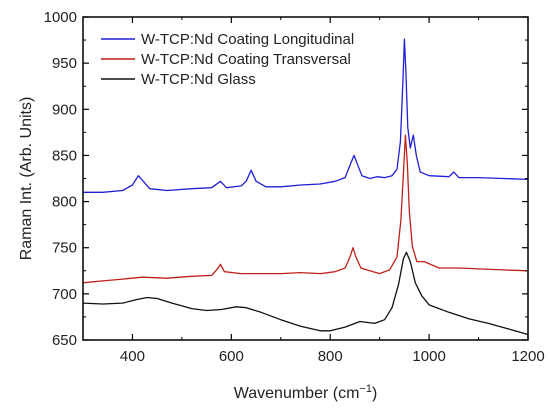  I want to click on y-tick-label: 700, so click(64, 294).